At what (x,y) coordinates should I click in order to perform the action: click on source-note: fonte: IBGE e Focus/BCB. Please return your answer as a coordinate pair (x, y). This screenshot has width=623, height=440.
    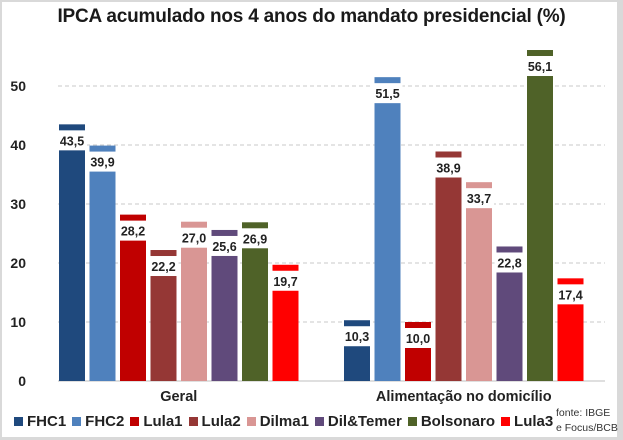
    Looking at the image, I should click on (587, 421).